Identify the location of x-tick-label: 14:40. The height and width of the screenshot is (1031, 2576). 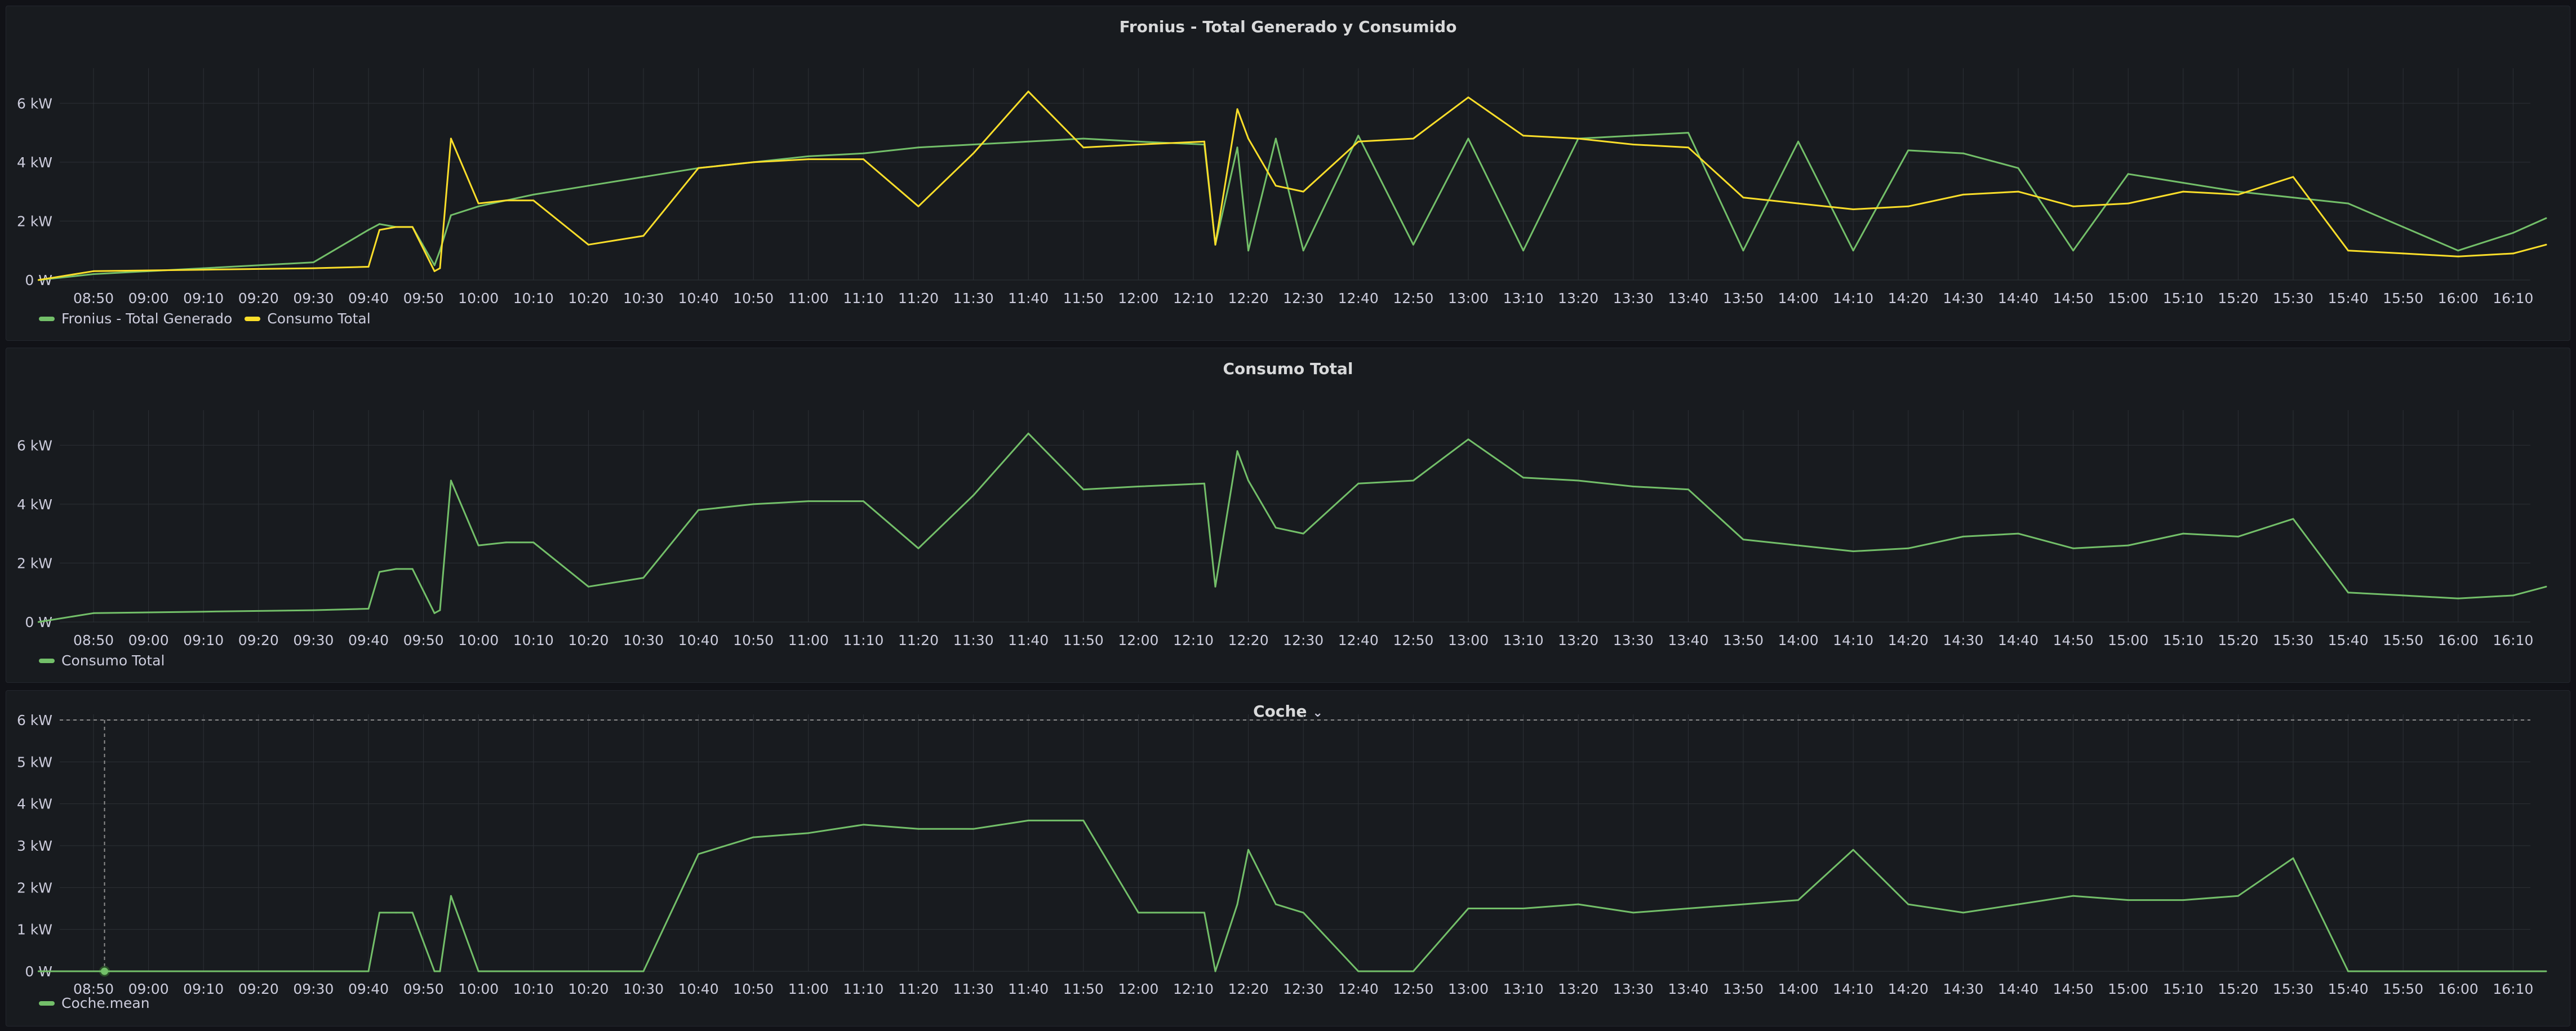
(2018, 640).